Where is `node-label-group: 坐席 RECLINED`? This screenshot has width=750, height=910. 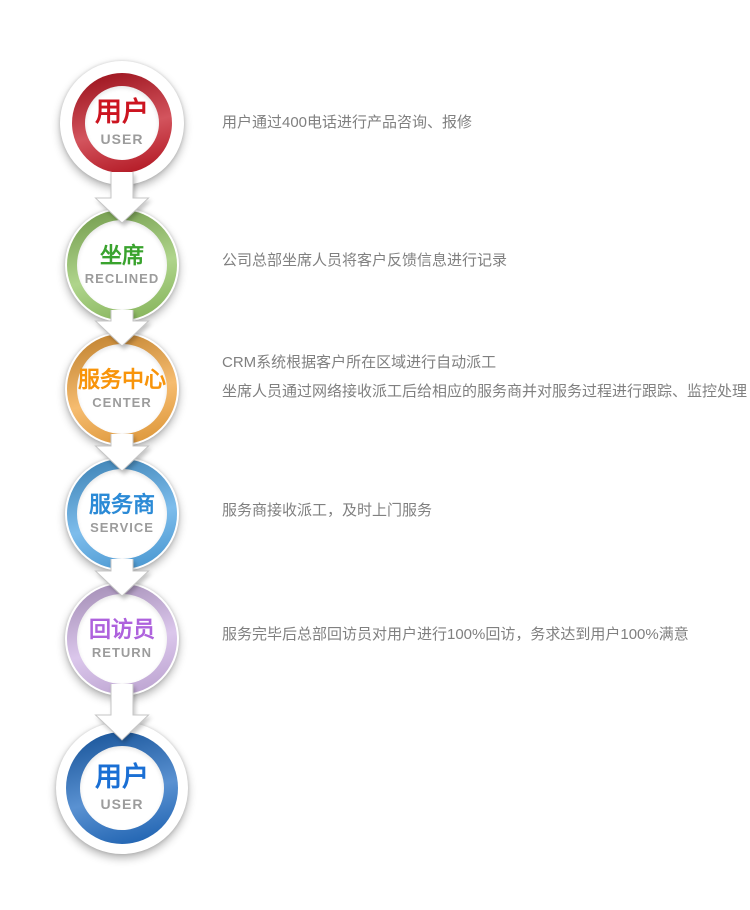 node-label-group: 坐席 RECLINED is located at coordinates (122, 265).